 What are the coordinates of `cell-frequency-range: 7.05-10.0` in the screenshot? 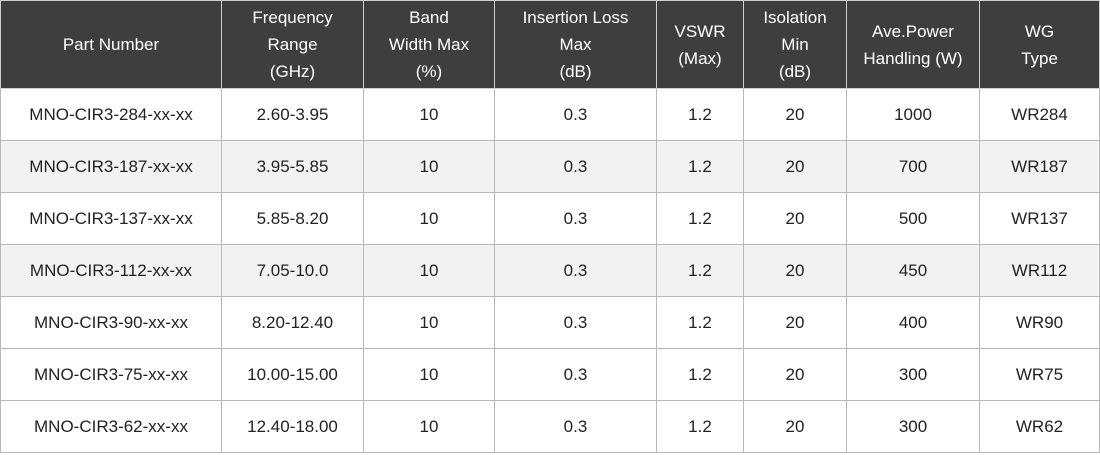 It's located at (292, 270).